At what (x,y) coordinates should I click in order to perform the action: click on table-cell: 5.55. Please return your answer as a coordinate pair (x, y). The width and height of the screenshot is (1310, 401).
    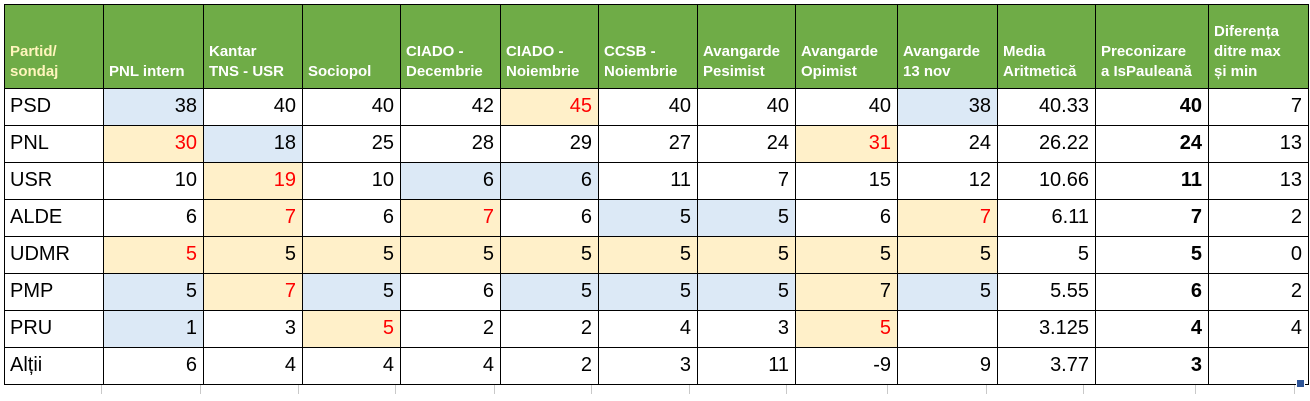
    Looking at the image, I should click on (1046, 292).